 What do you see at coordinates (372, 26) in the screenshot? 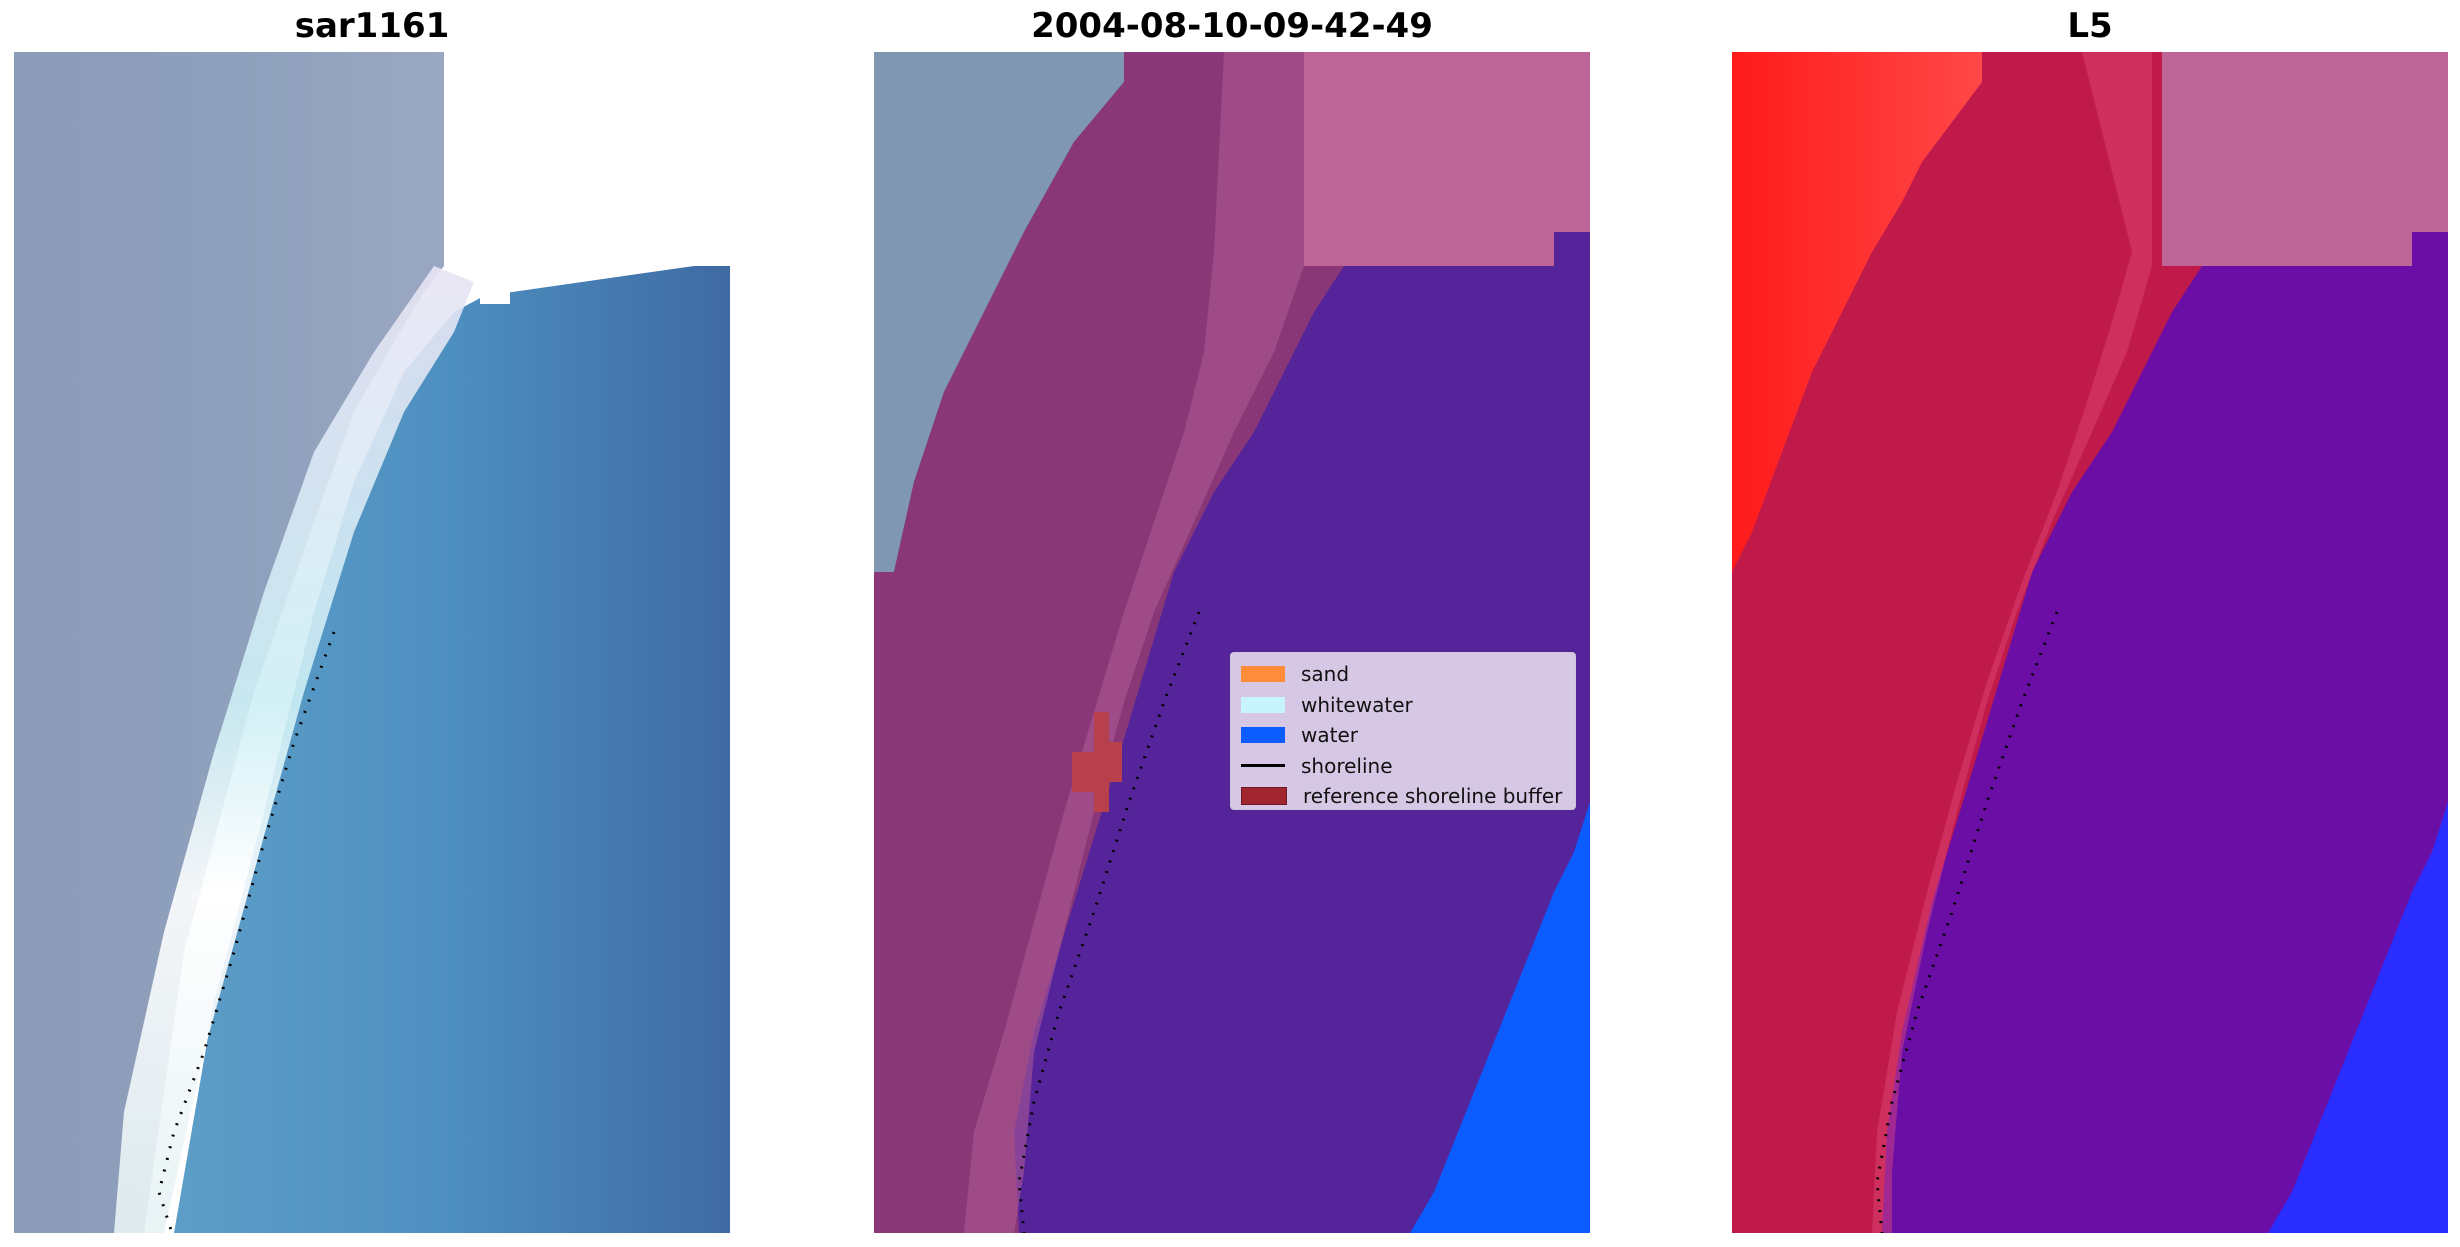
I see `panel-title-rgb: sar1161` at bounding box center [372, 26].